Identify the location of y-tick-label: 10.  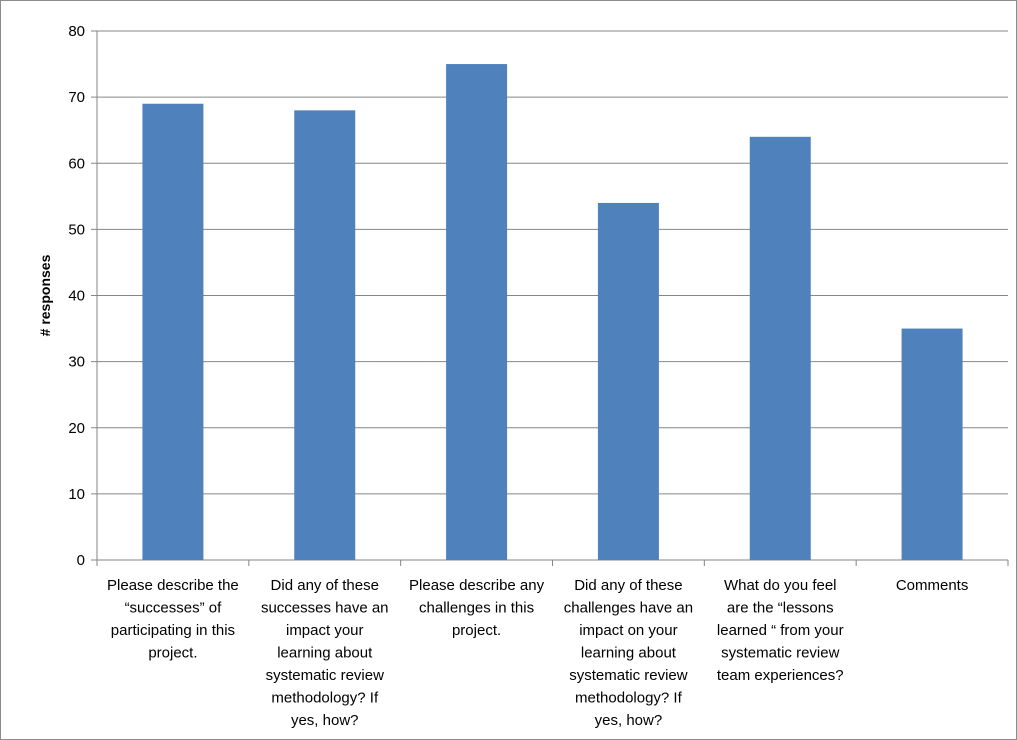
(76, 494).